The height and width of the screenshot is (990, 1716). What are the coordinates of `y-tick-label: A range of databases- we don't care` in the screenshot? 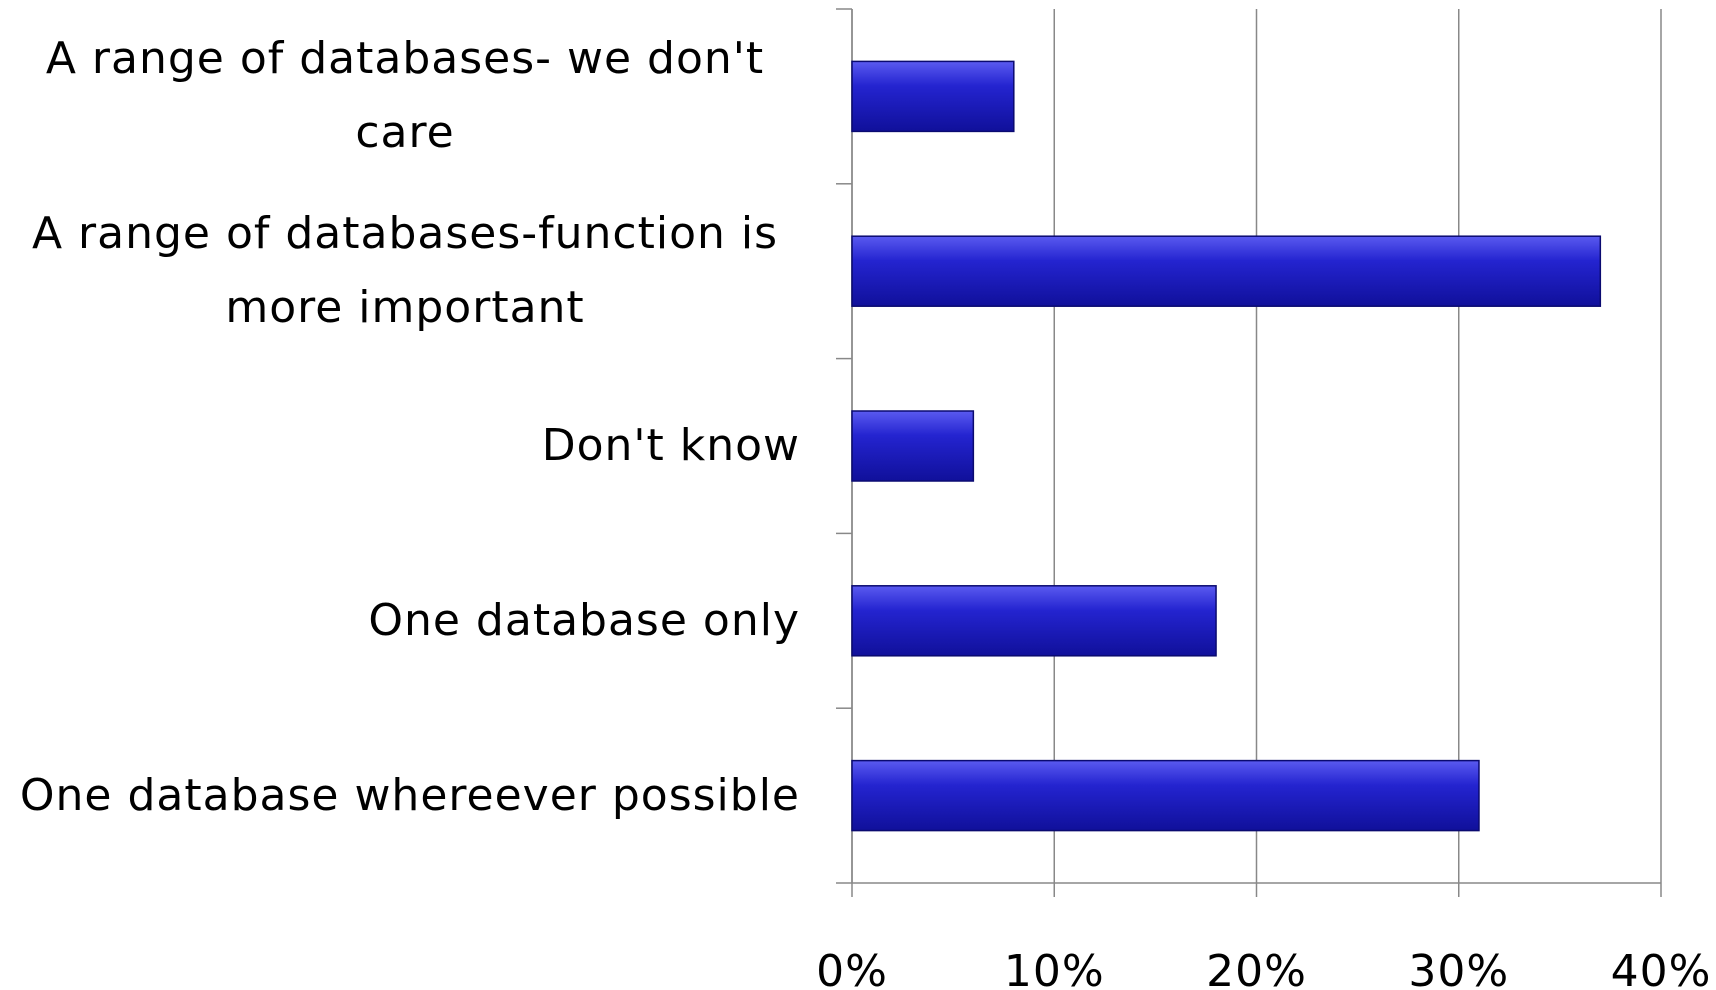 It's located at (405, 96).